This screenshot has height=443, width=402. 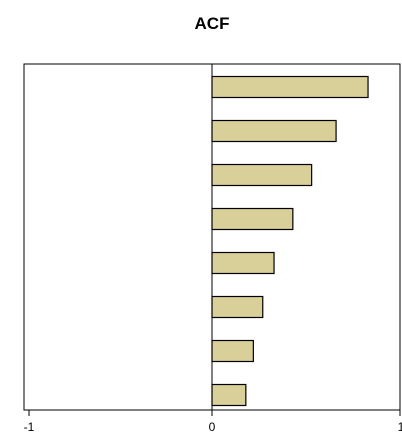 I want to click on ticks-layer: -1 0 1, so click(x=213, y=422).